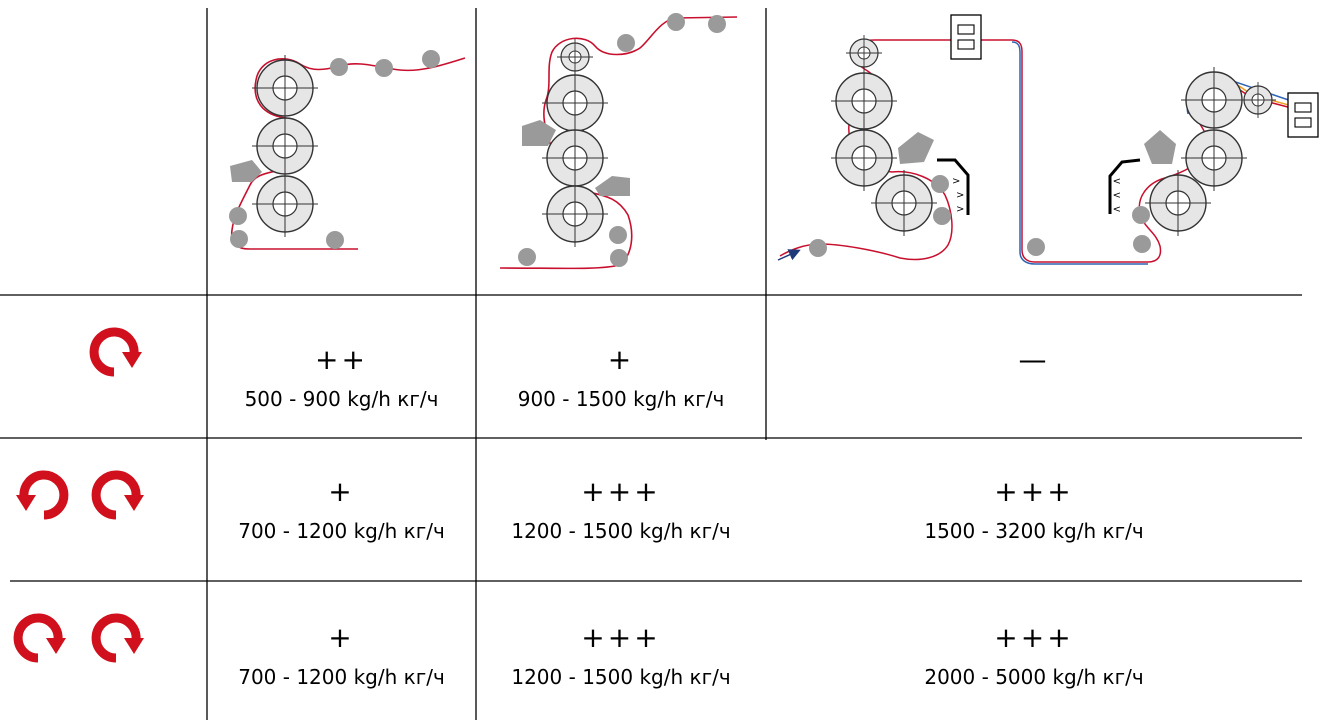  I want to click on table-cell: +++ 2000 - 5000 kg/h кг/ч, so click(1034, 655).